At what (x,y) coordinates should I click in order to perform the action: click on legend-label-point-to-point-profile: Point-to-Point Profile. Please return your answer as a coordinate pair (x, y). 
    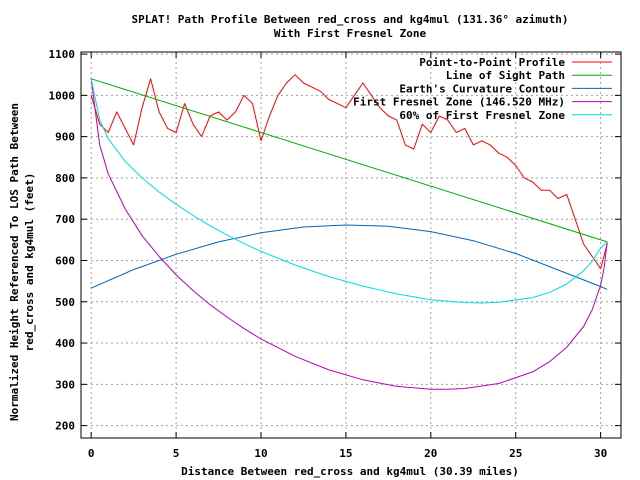
    Looking at the image, I should click on (492, 62).